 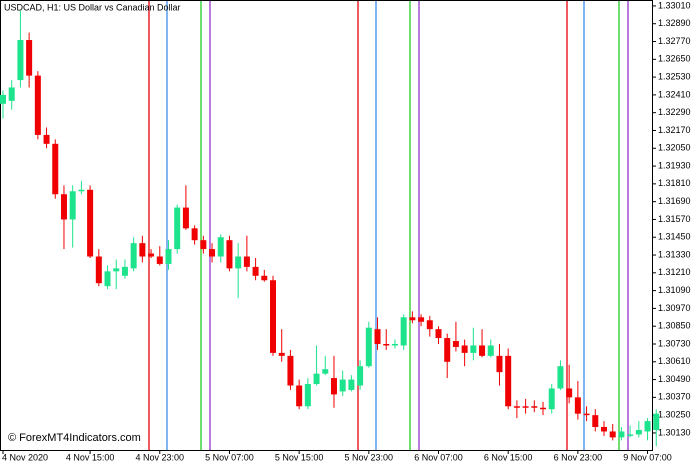 What do you see at coordinates (674, 290) in the screenshot?
I see `y-tick-label: 1.31090` at bounding box center [674, 290].